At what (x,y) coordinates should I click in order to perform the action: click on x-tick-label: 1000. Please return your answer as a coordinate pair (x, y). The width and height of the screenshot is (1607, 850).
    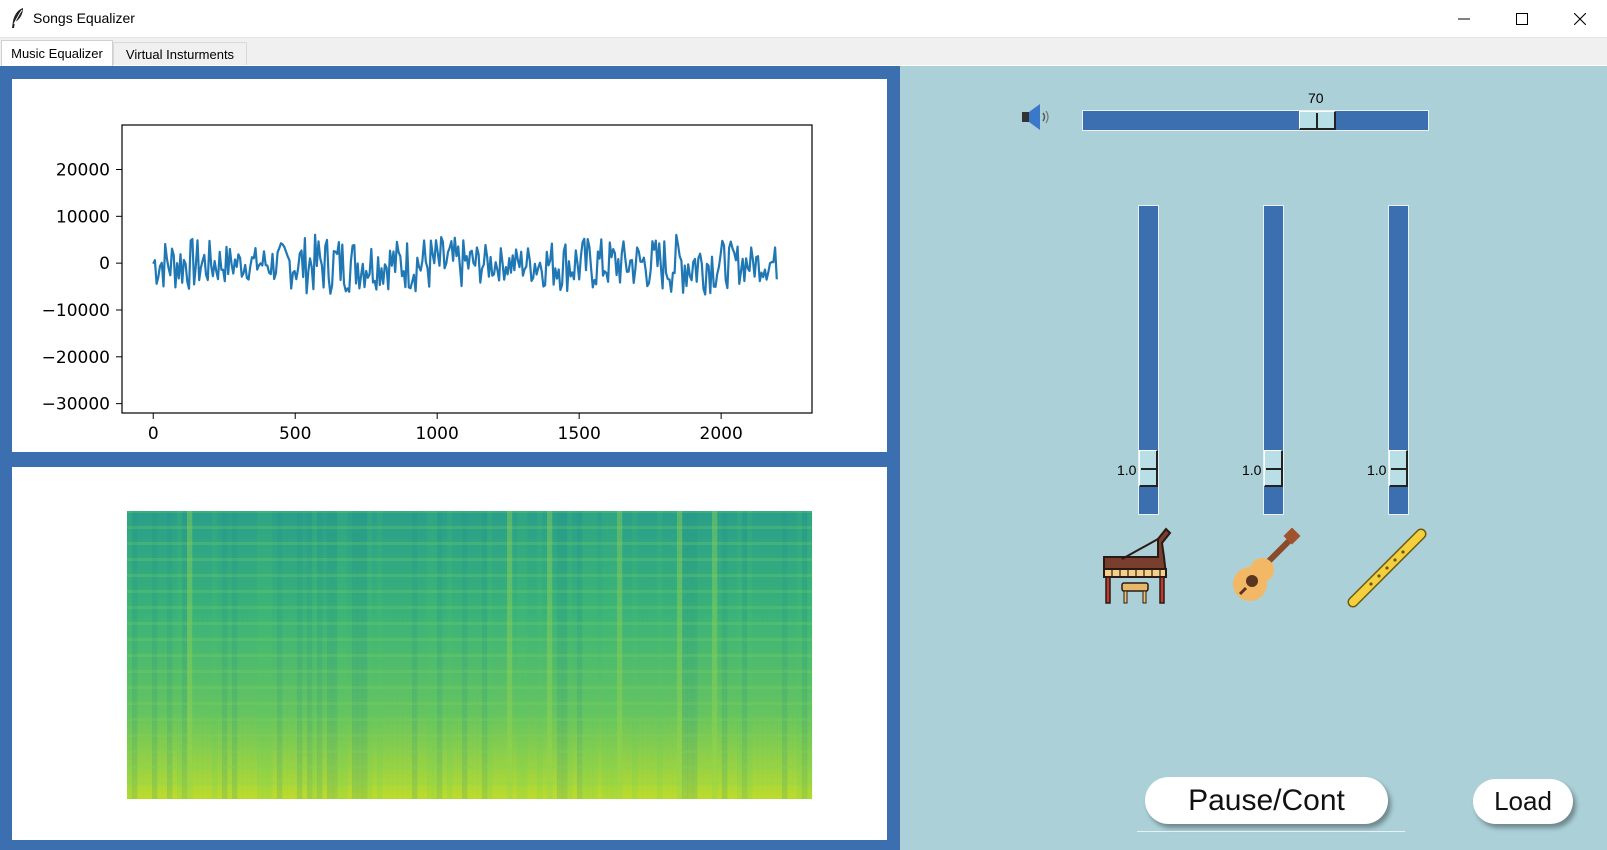
    Looking at the image, I should click on (437, 434).